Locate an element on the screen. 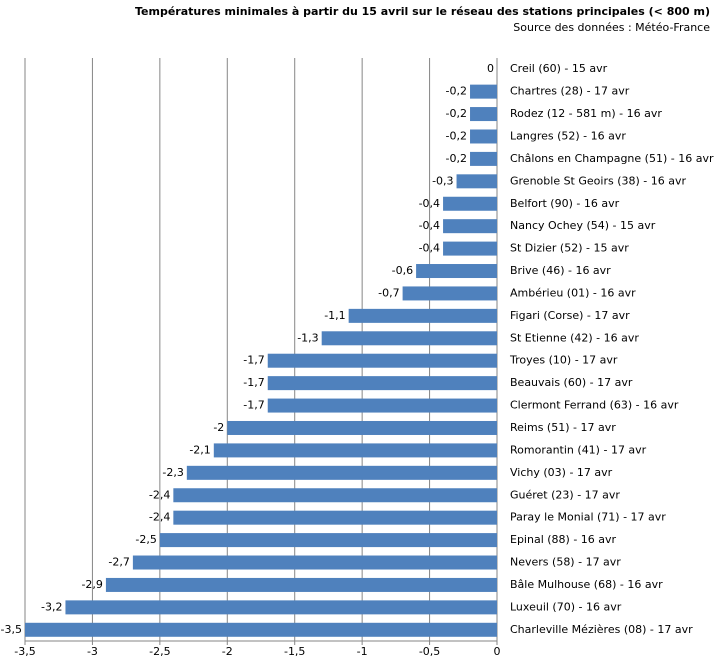 The image size is (714, 665). category-label: Charleville Mézières (08) - 17 avr is located at coordinates (601, 629).